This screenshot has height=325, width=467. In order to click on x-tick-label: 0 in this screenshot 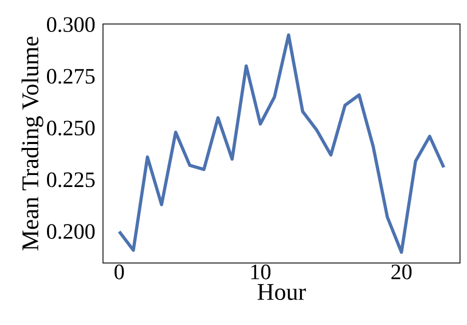, I will do `click(119, 272)`.